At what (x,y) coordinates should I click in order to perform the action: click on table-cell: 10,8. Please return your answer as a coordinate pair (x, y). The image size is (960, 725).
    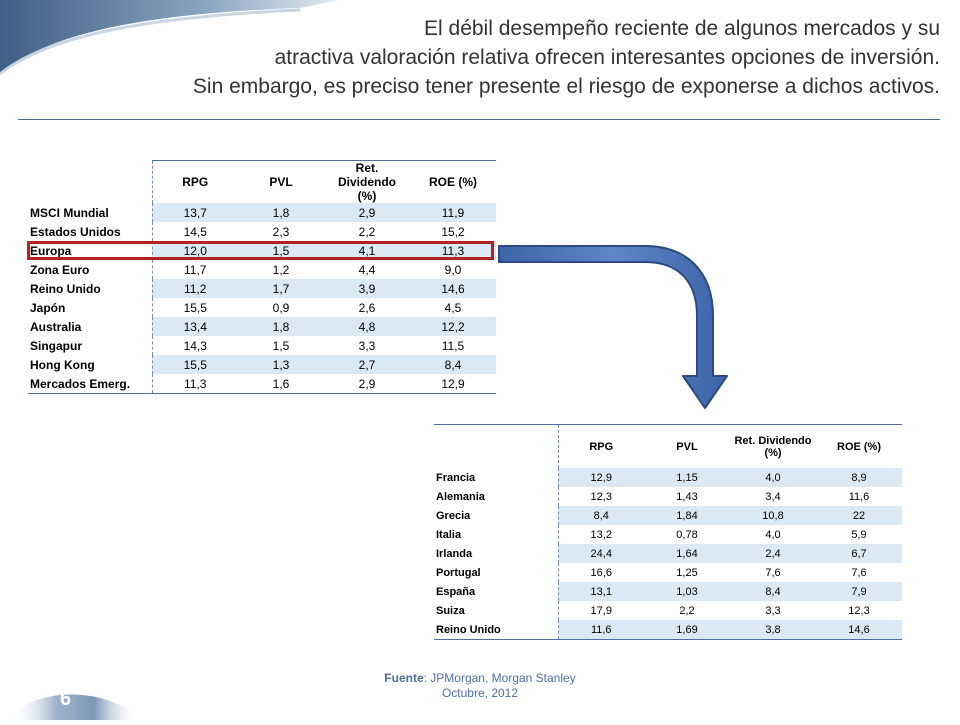
    Looking at the image, I should click on (773, 515).